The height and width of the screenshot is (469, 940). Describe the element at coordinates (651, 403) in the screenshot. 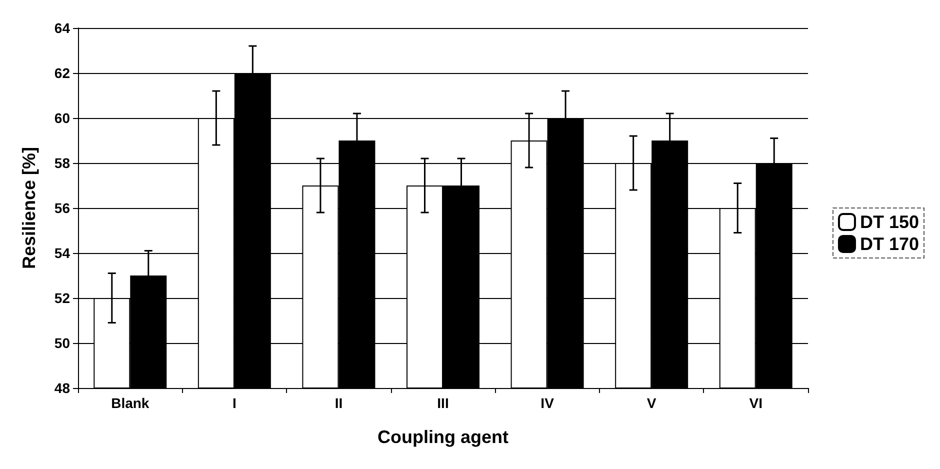

I see `x-tick-label: V` at that location.